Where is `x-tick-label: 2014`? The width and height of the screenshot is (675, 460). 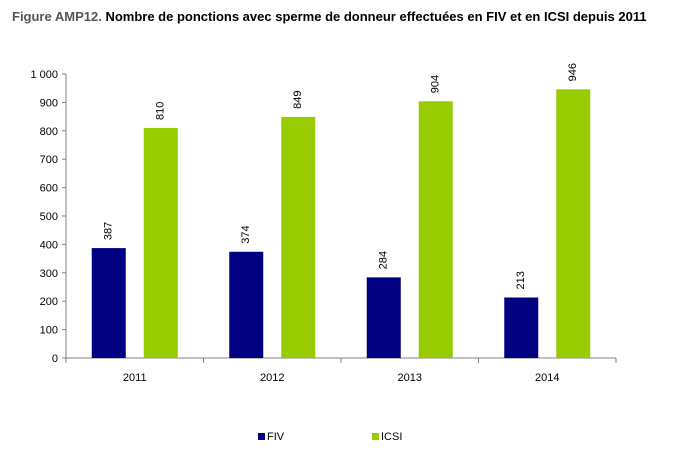 x-tick-label: 2014 is located at coordinates (547, 378).